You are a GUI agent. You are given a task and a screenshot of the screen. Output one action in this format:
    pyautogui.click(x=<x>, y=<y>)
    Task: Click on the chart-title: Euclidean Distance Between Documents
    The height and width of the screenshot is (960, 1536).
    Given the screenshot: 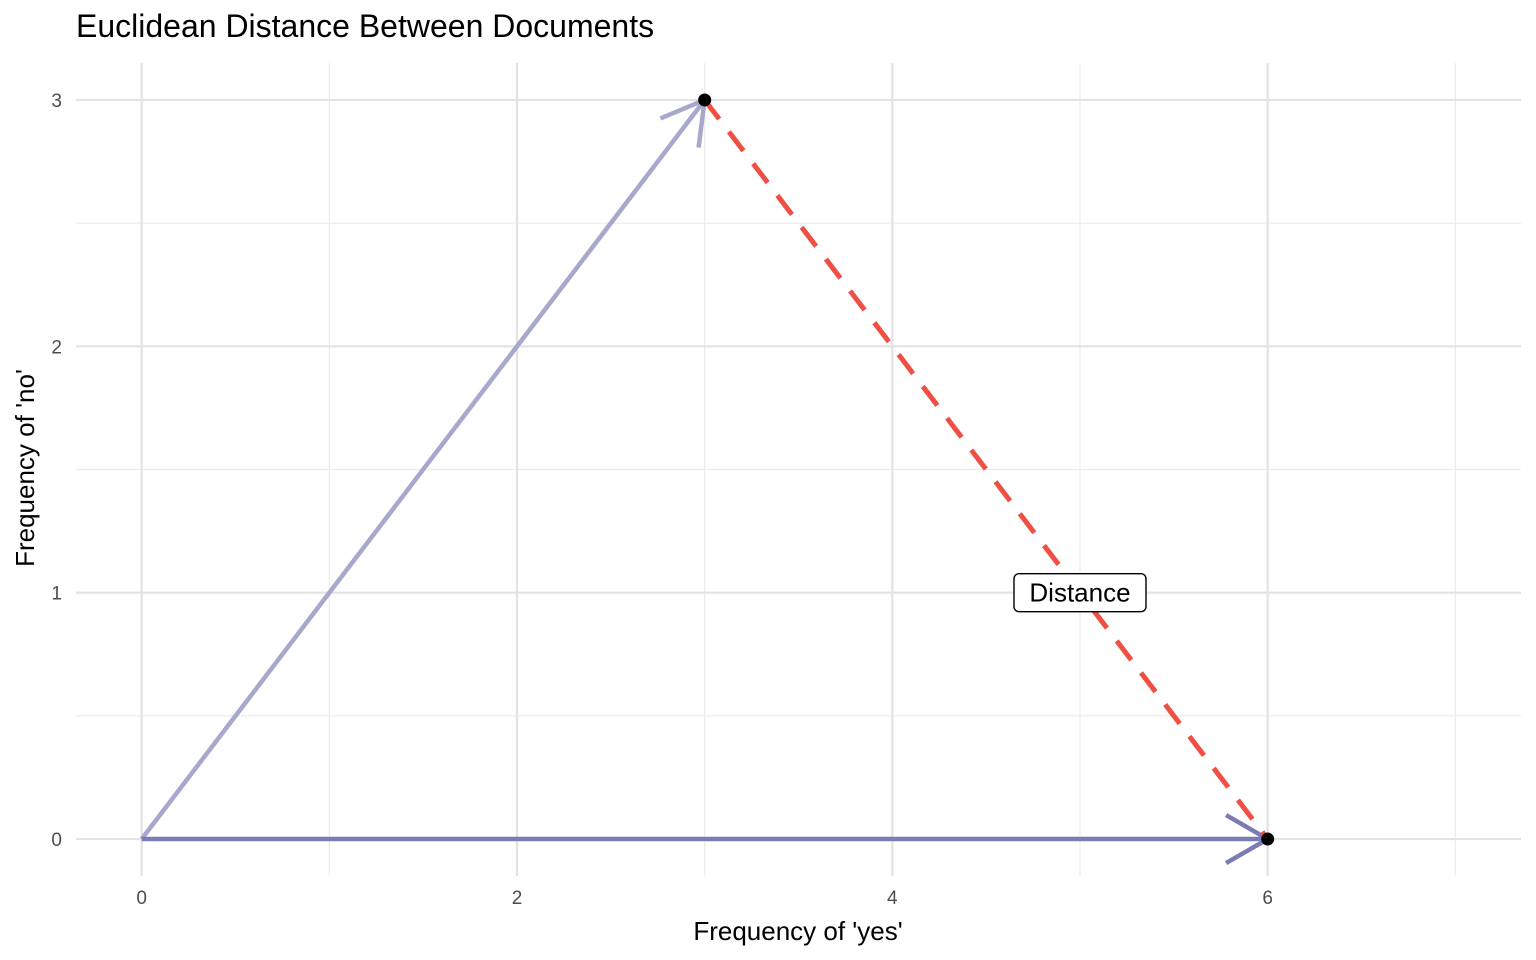 What is the action you would take?
    pyautogui.click(x=365, y=26)
    